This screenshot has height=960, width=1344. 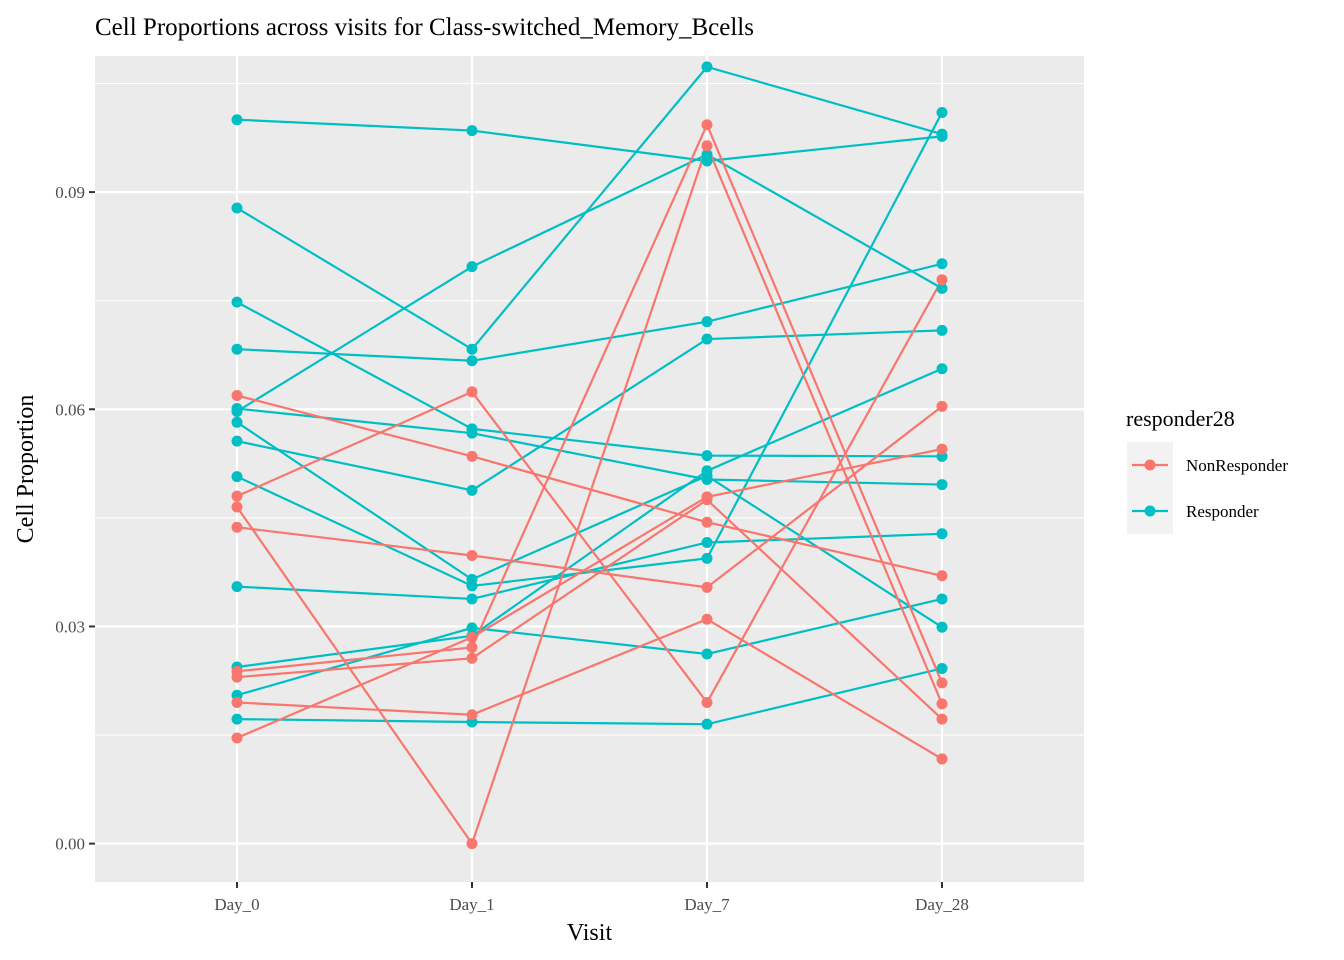 What do you see at coordinates (1180, 418) in the screenshot?
I see `legend-title: responder28` at bounding box center [1180, 418].